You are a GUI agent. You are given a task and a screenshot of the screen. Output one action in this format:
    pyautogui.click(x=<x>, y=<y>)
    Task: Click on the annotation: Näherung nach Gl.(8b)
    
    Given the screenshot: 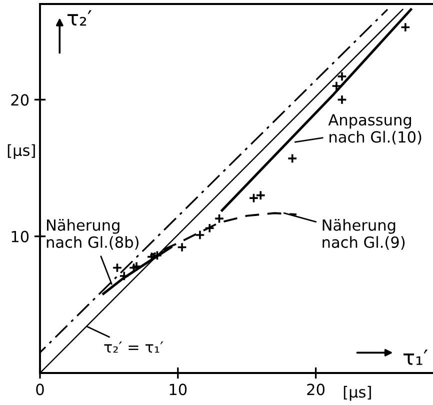 What is the action you would take?
    pyautogui.click(x=92, y=234)
    